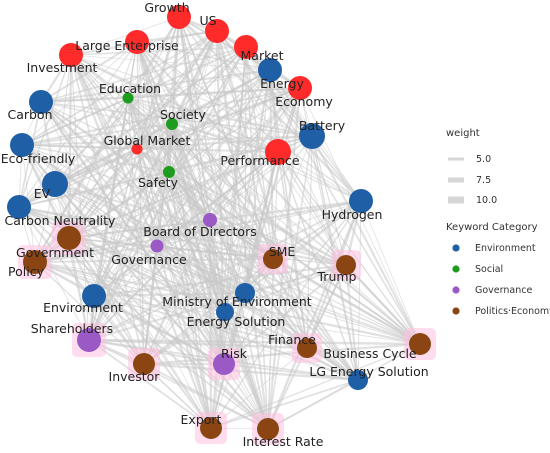 This screenshot has height=453, width=550. What do you see at coordinates (207, 20) in the screenshot?
I see `node-label-us: US` at bounding box center [207, 20].